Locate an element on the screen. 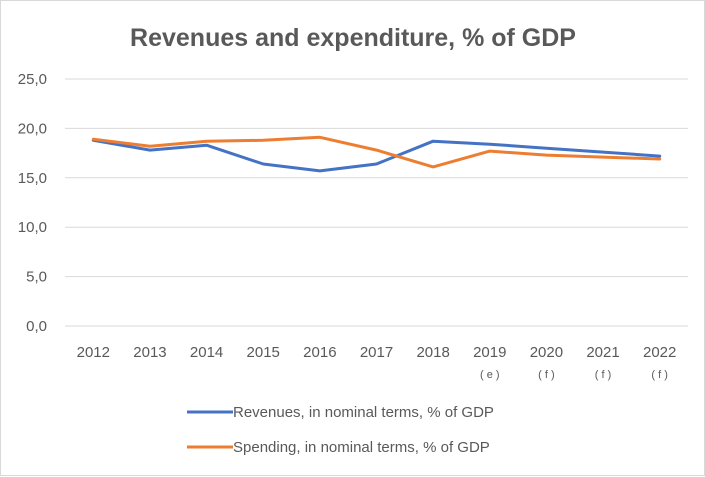 The image size is (705, 477). x-tick-label: 2020 is located at coordinates (546, 352).